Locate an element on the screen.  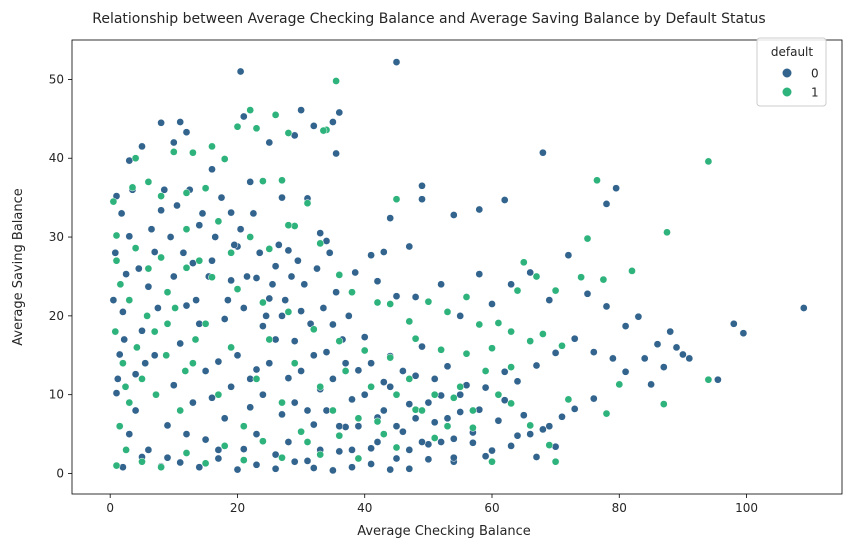
x-tick-label: 0 is located at coordinates (110, 508).